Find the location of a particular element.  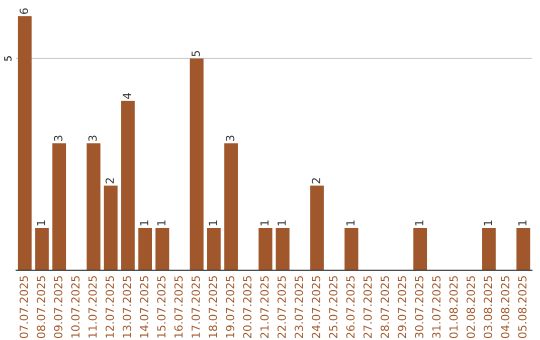

x-tick-label: 26.07.2025 is located at coordinates (350, 307).